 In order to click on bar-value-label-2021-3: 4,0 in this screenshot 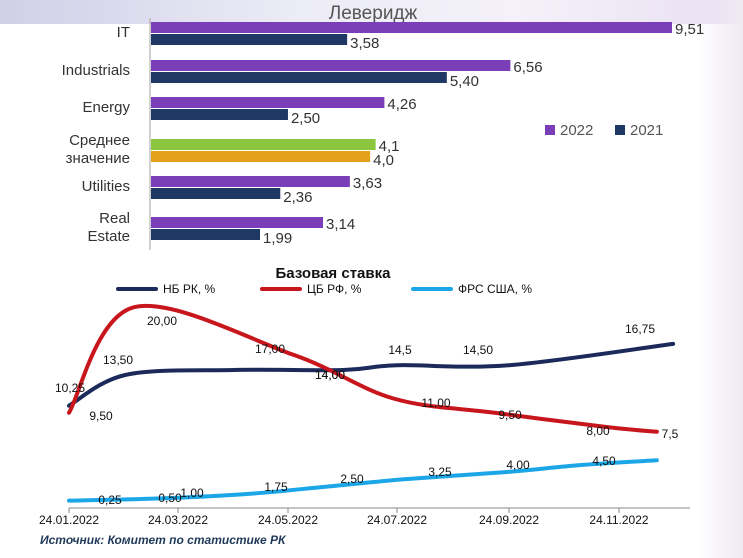, I will do `click(383, 160)`.